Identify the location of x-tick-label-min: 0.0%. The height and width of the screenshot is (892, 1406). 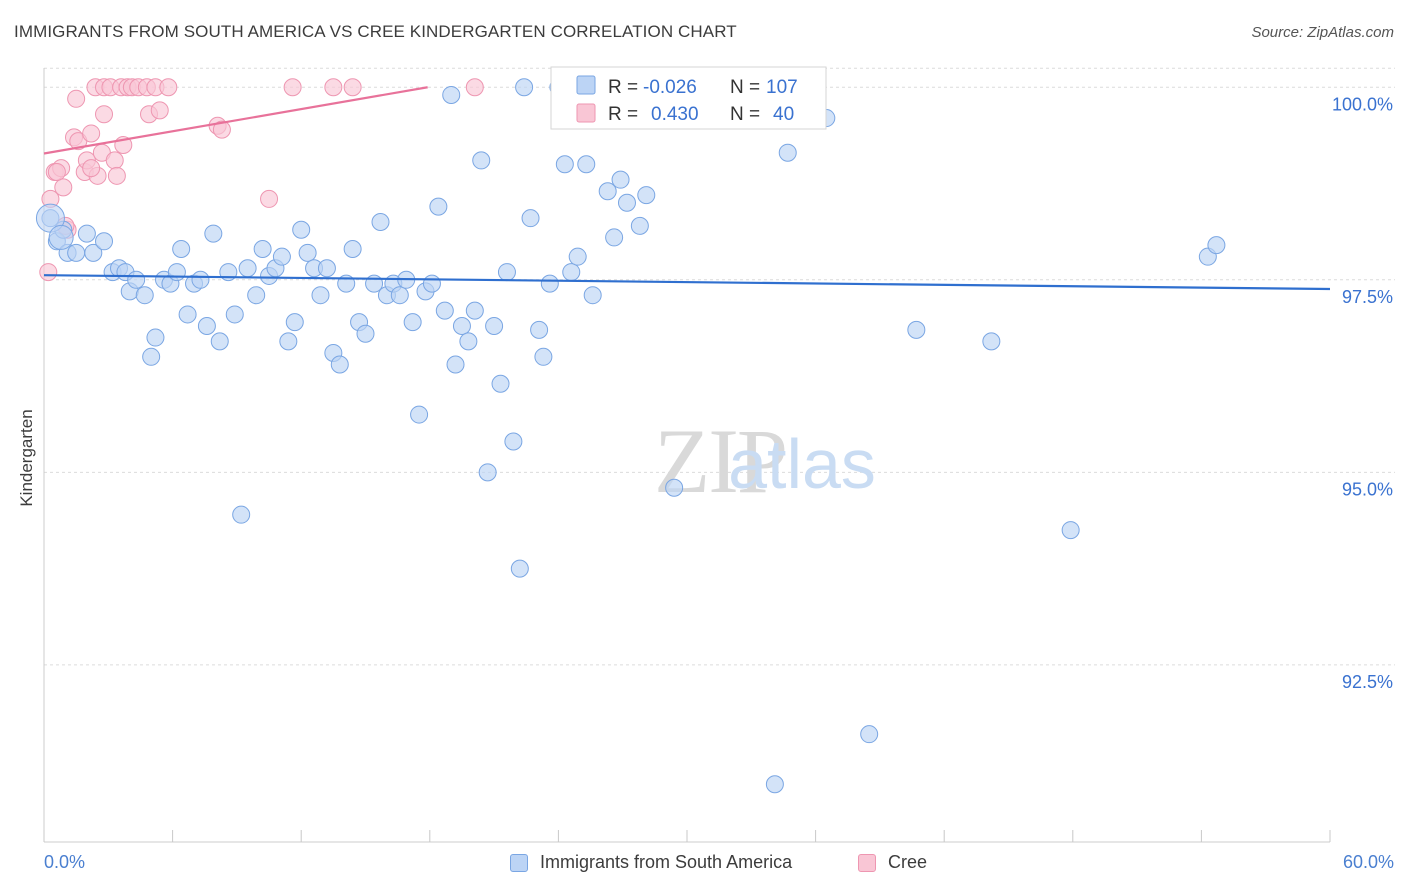
(65, 862).